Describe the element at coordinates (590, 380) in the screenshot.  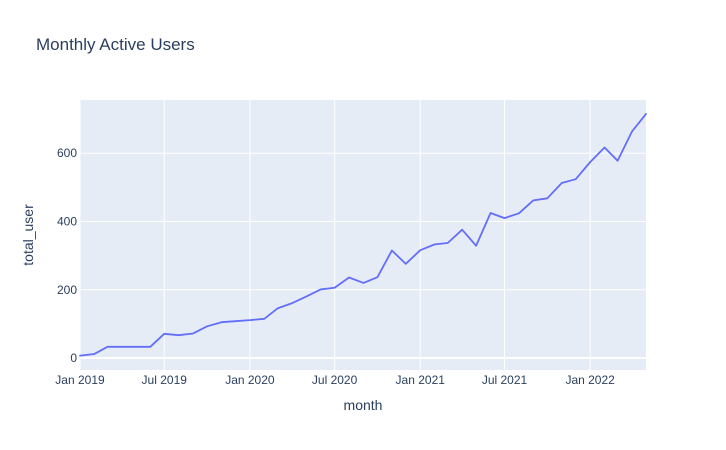
I see `x-tick-label: Jan 2022` at that location.